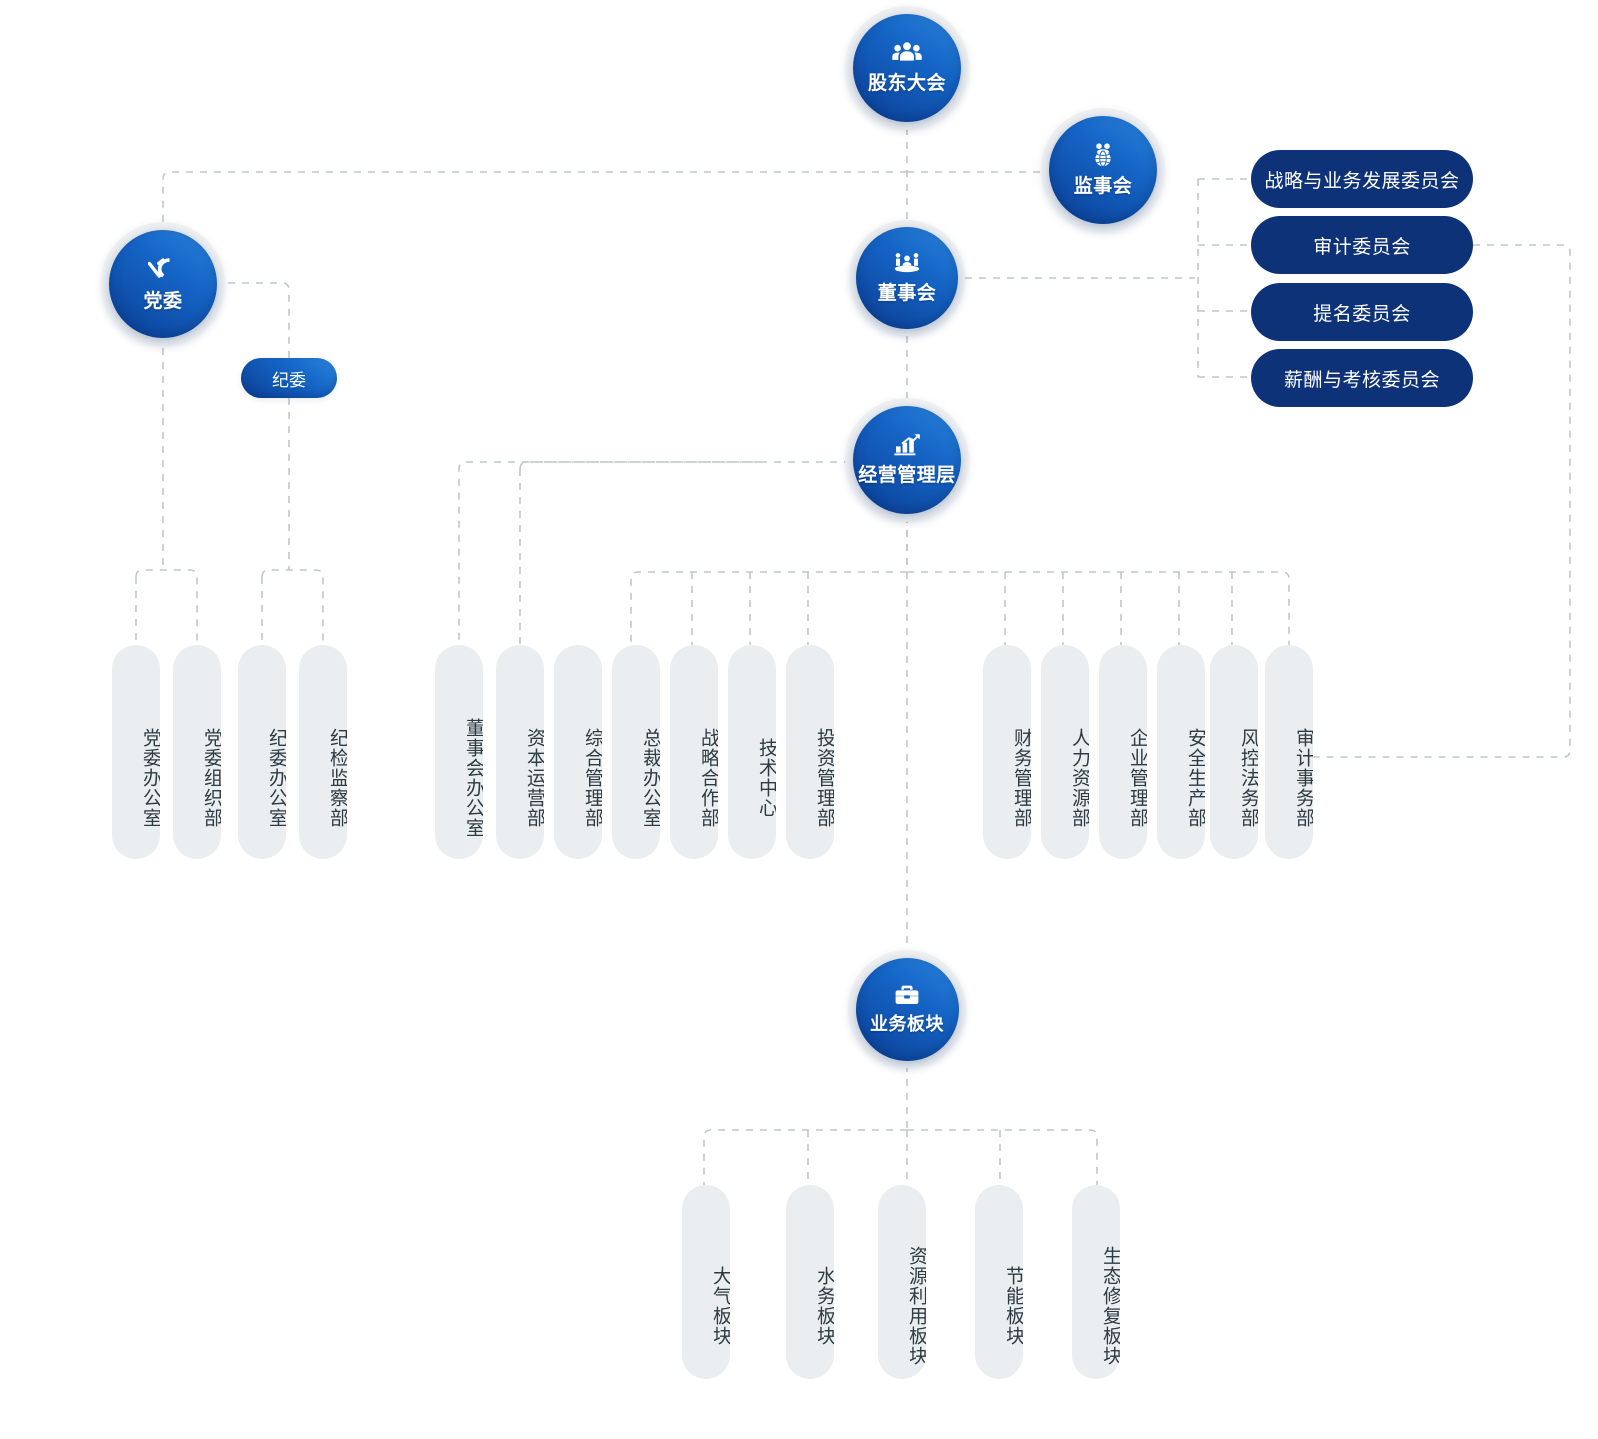 The width and height of the screenshot is (1598, 1439). I want to click on node-label: 业务板块, so click(907, 1023).